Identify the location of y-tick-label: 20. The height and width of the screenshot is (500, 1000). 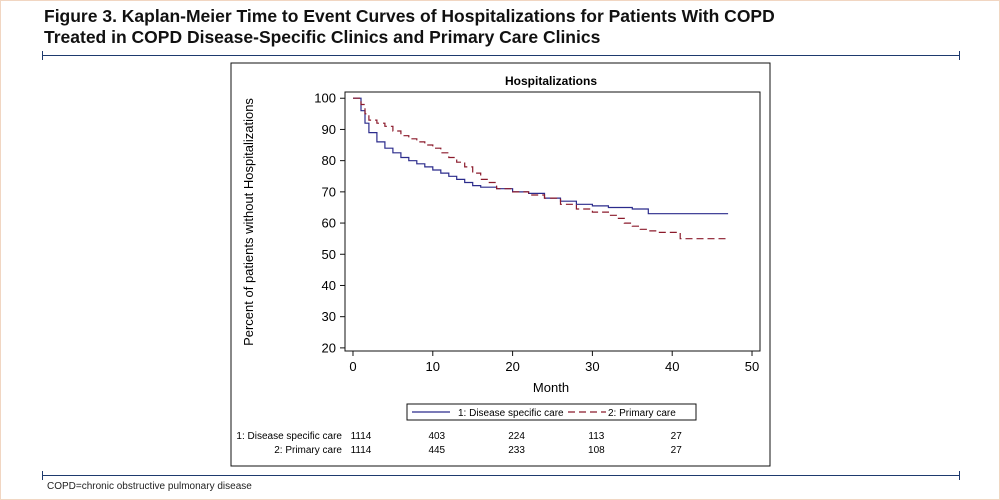
(329, 347).